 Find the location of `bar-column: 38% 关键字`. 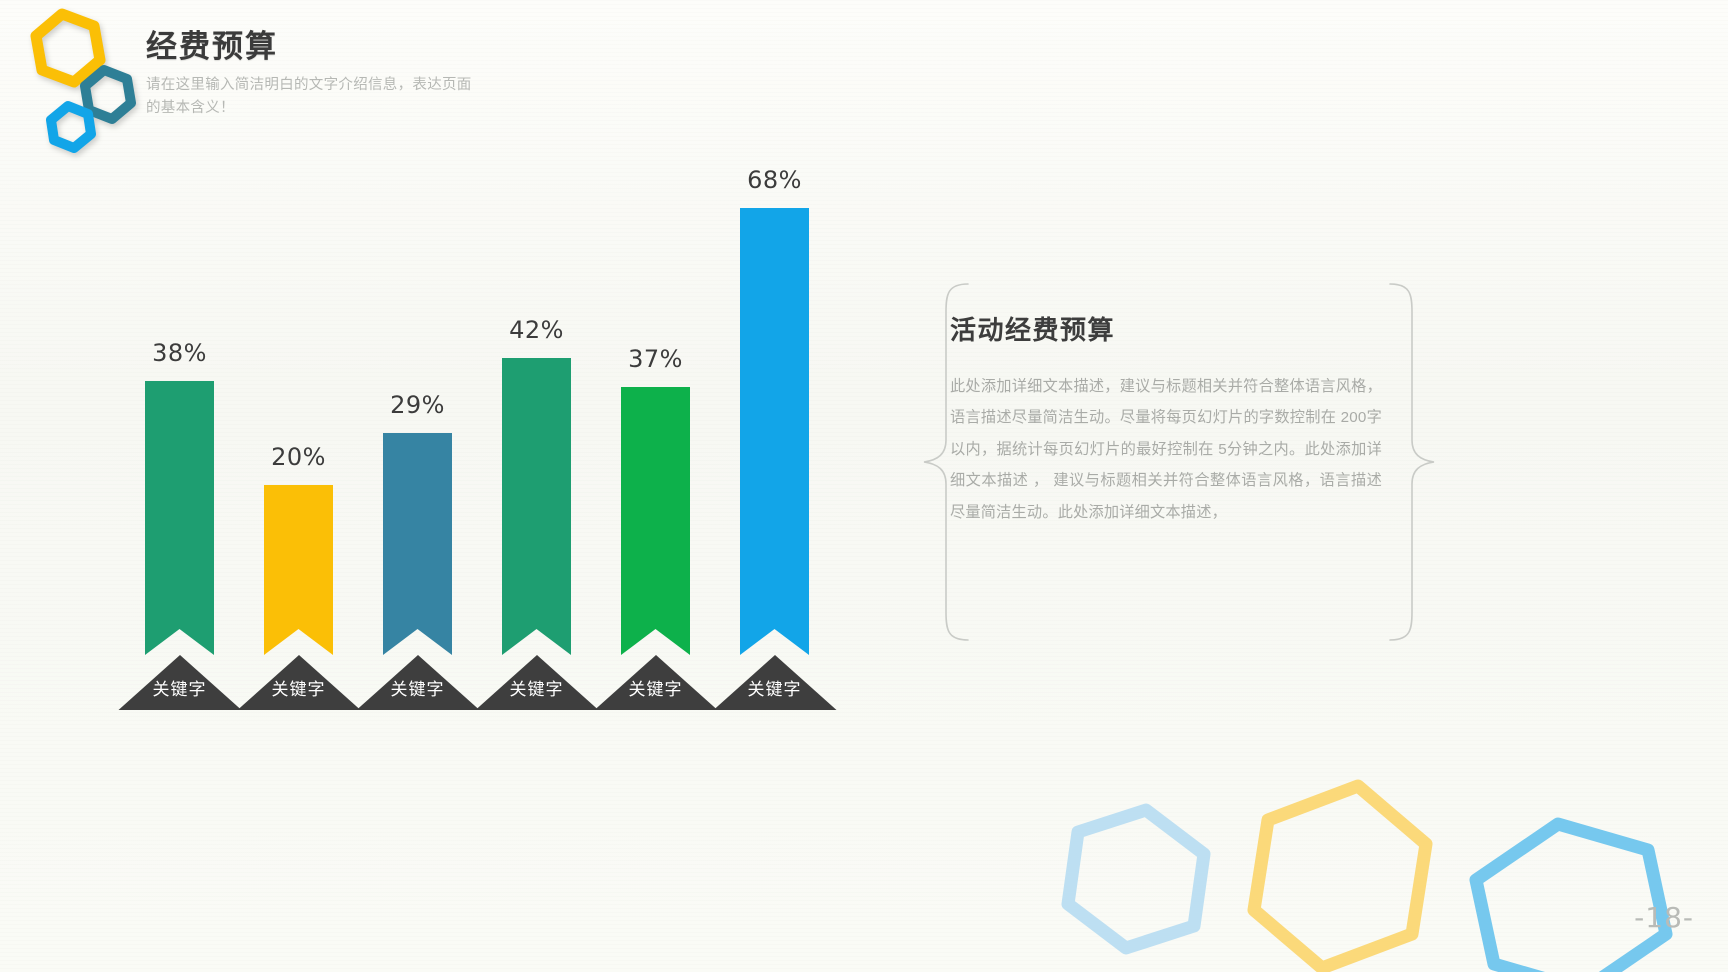

bar-column: 38% 关键字 is located at coordinates (179, 430).